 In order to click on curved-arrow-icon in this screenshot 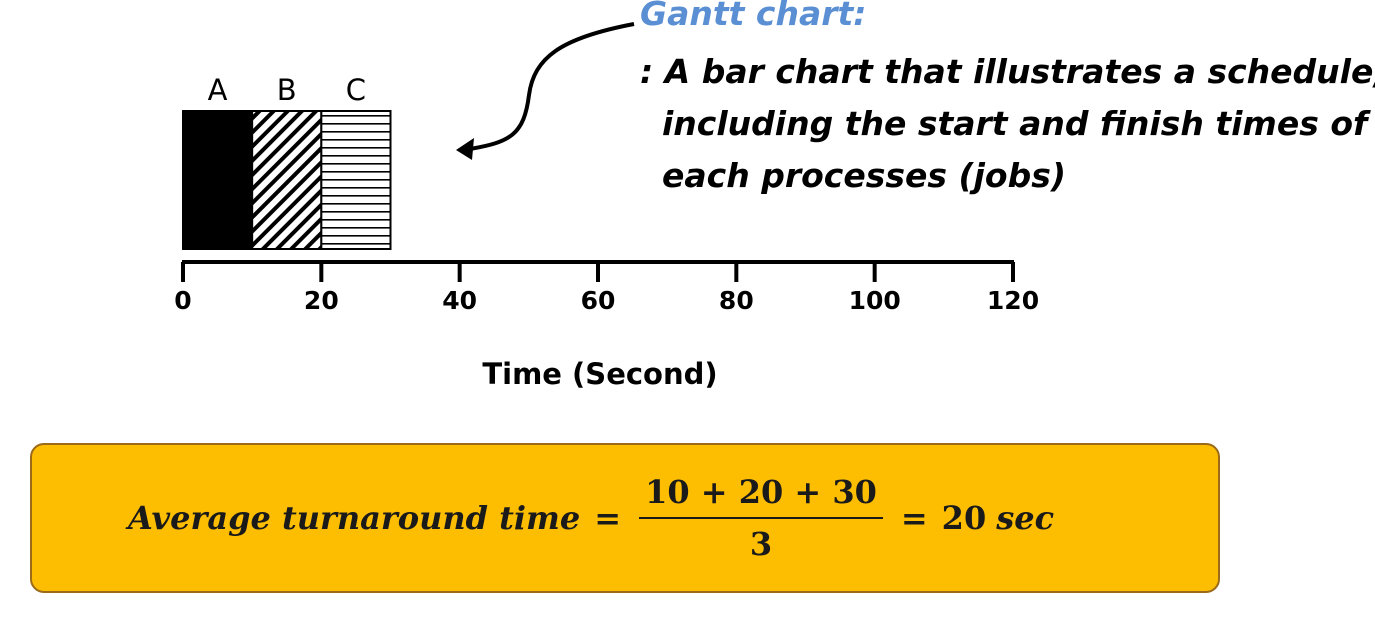, I will do `click(552, 86)`.